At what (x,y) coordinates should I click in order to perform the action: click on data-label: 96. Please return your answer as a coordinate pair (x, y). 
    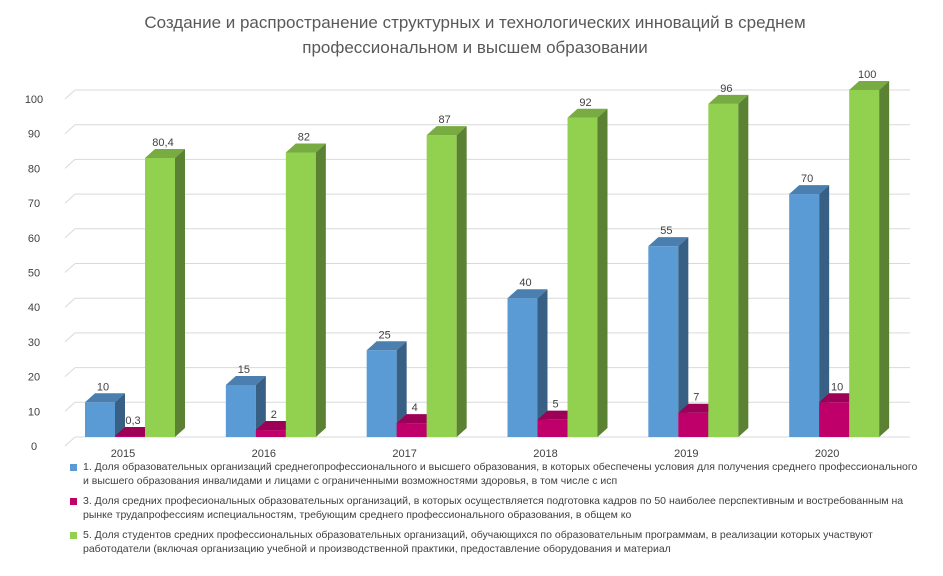
    Looking at the image, I should click on (726, 89).